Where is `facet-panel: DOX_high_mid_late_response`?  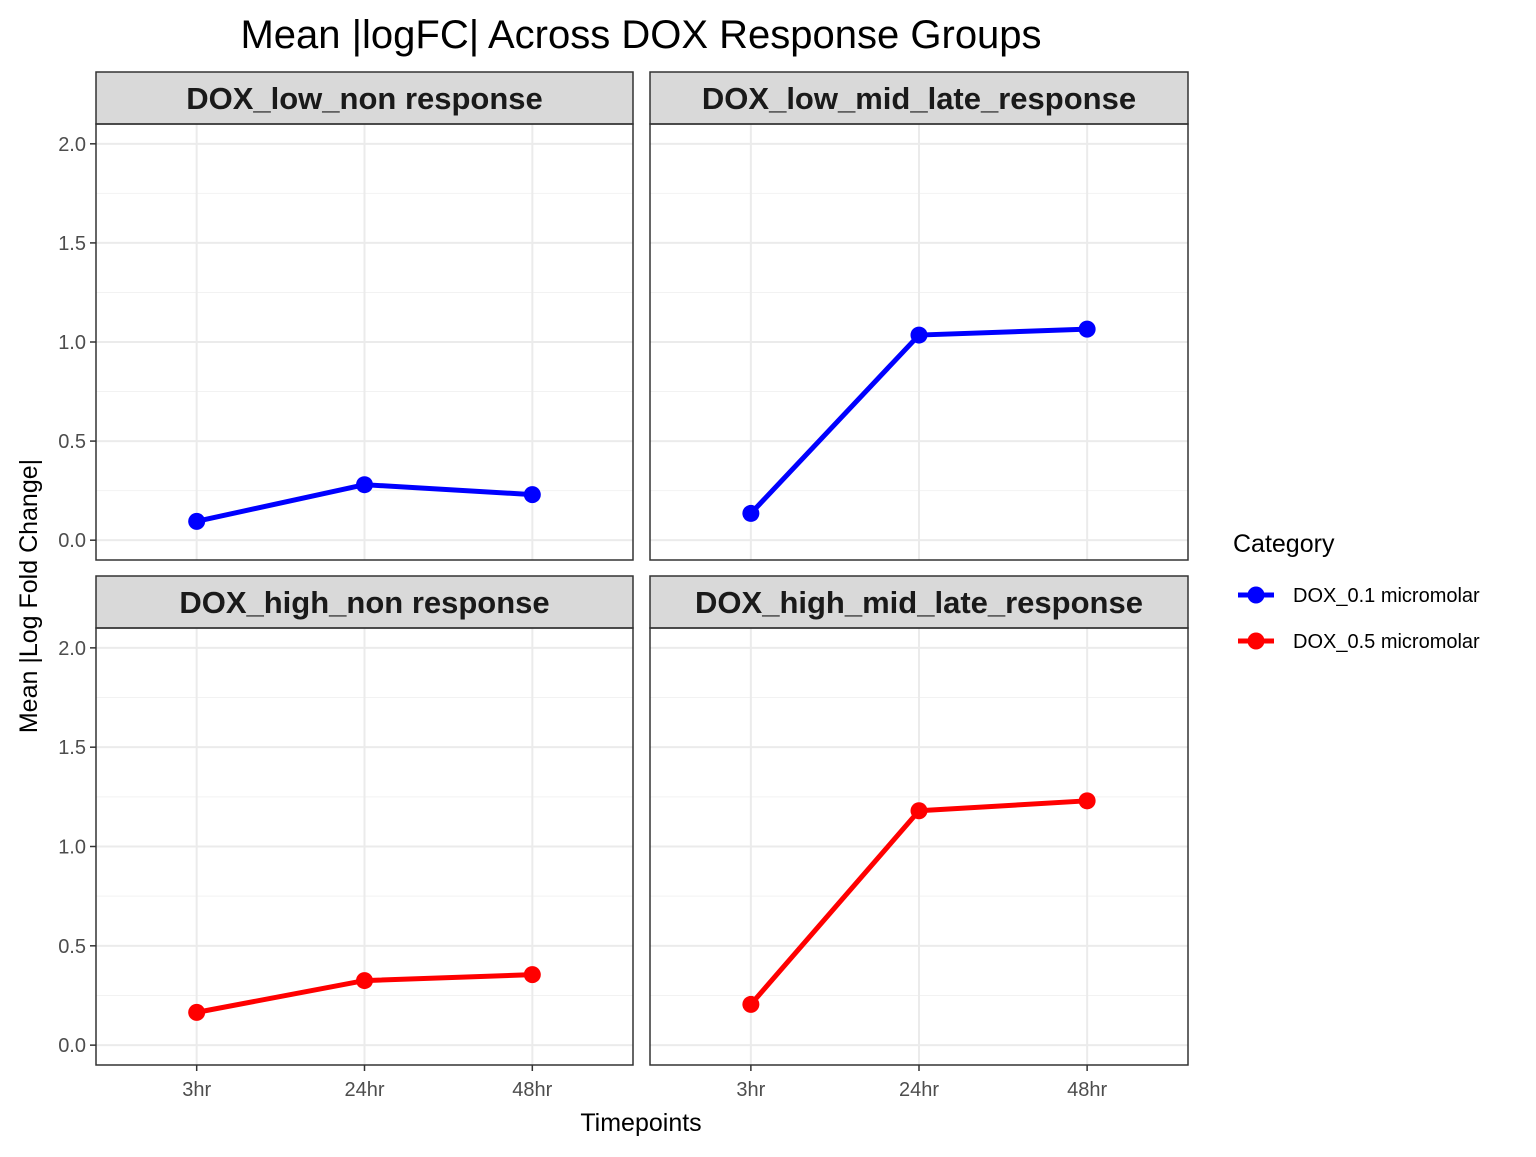 facet-panel: DOX_high_mid_late_response is located at coordinates (919, 820).